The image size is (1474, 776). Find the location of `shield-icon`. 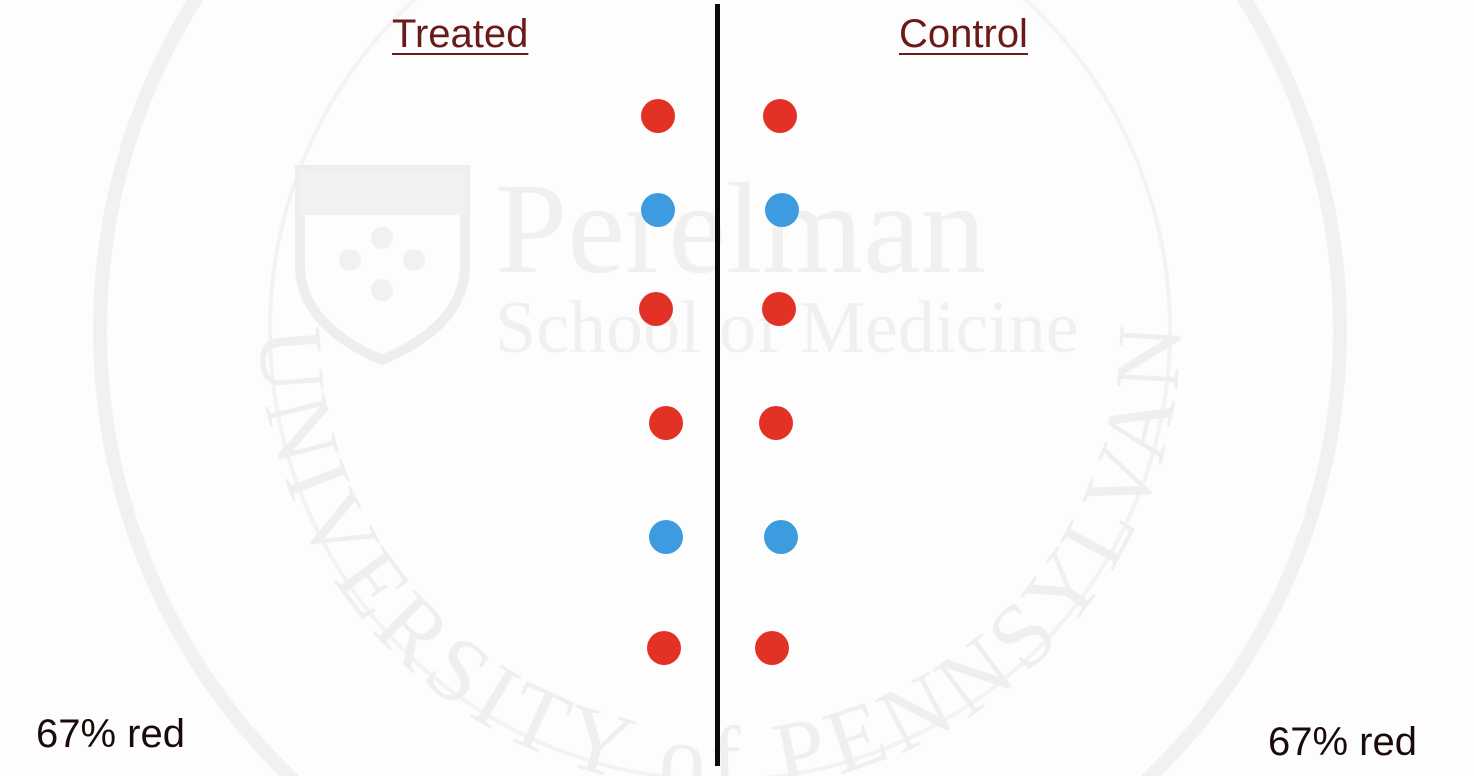

shield-icon is located at coordinates (382, 265).